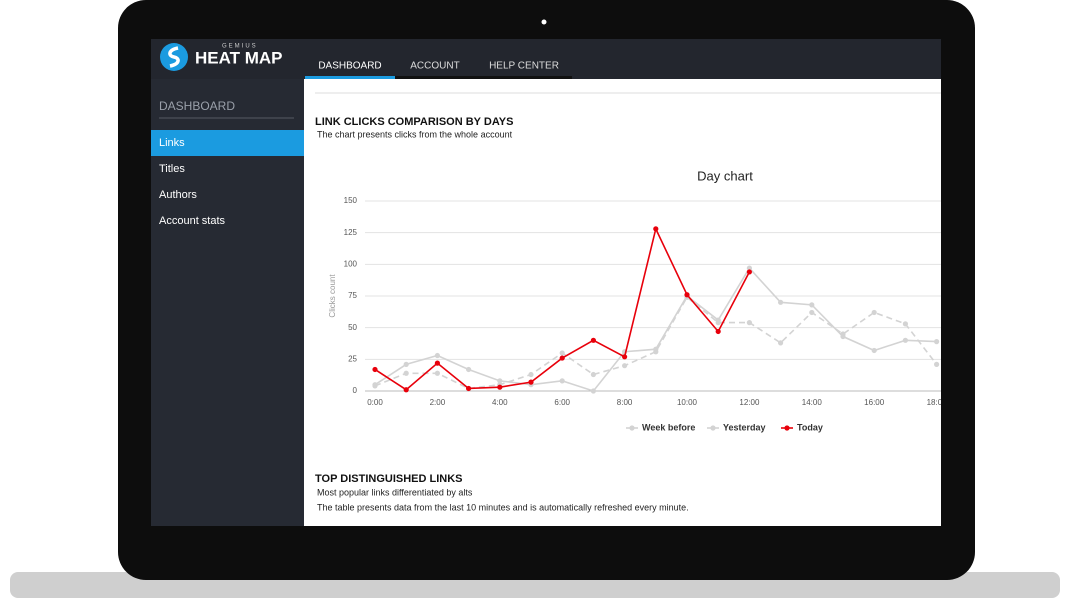  What do you see at coordinates (744, 427) in the screenshot?
I see `legend-label: Yesterday` at bounding box center [744, 427].